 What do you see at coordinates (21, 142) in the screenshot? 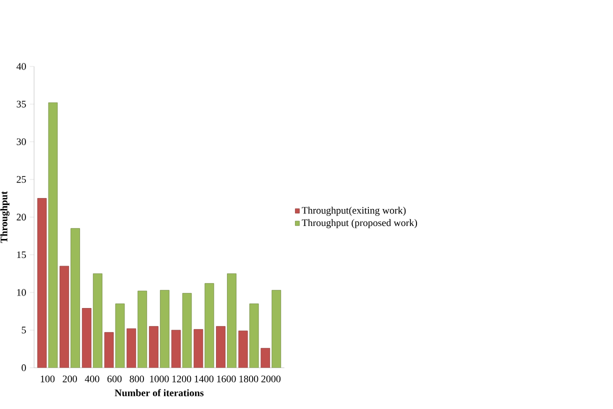
I see `y-tick-label: 30` at bounding box center [21, 142].